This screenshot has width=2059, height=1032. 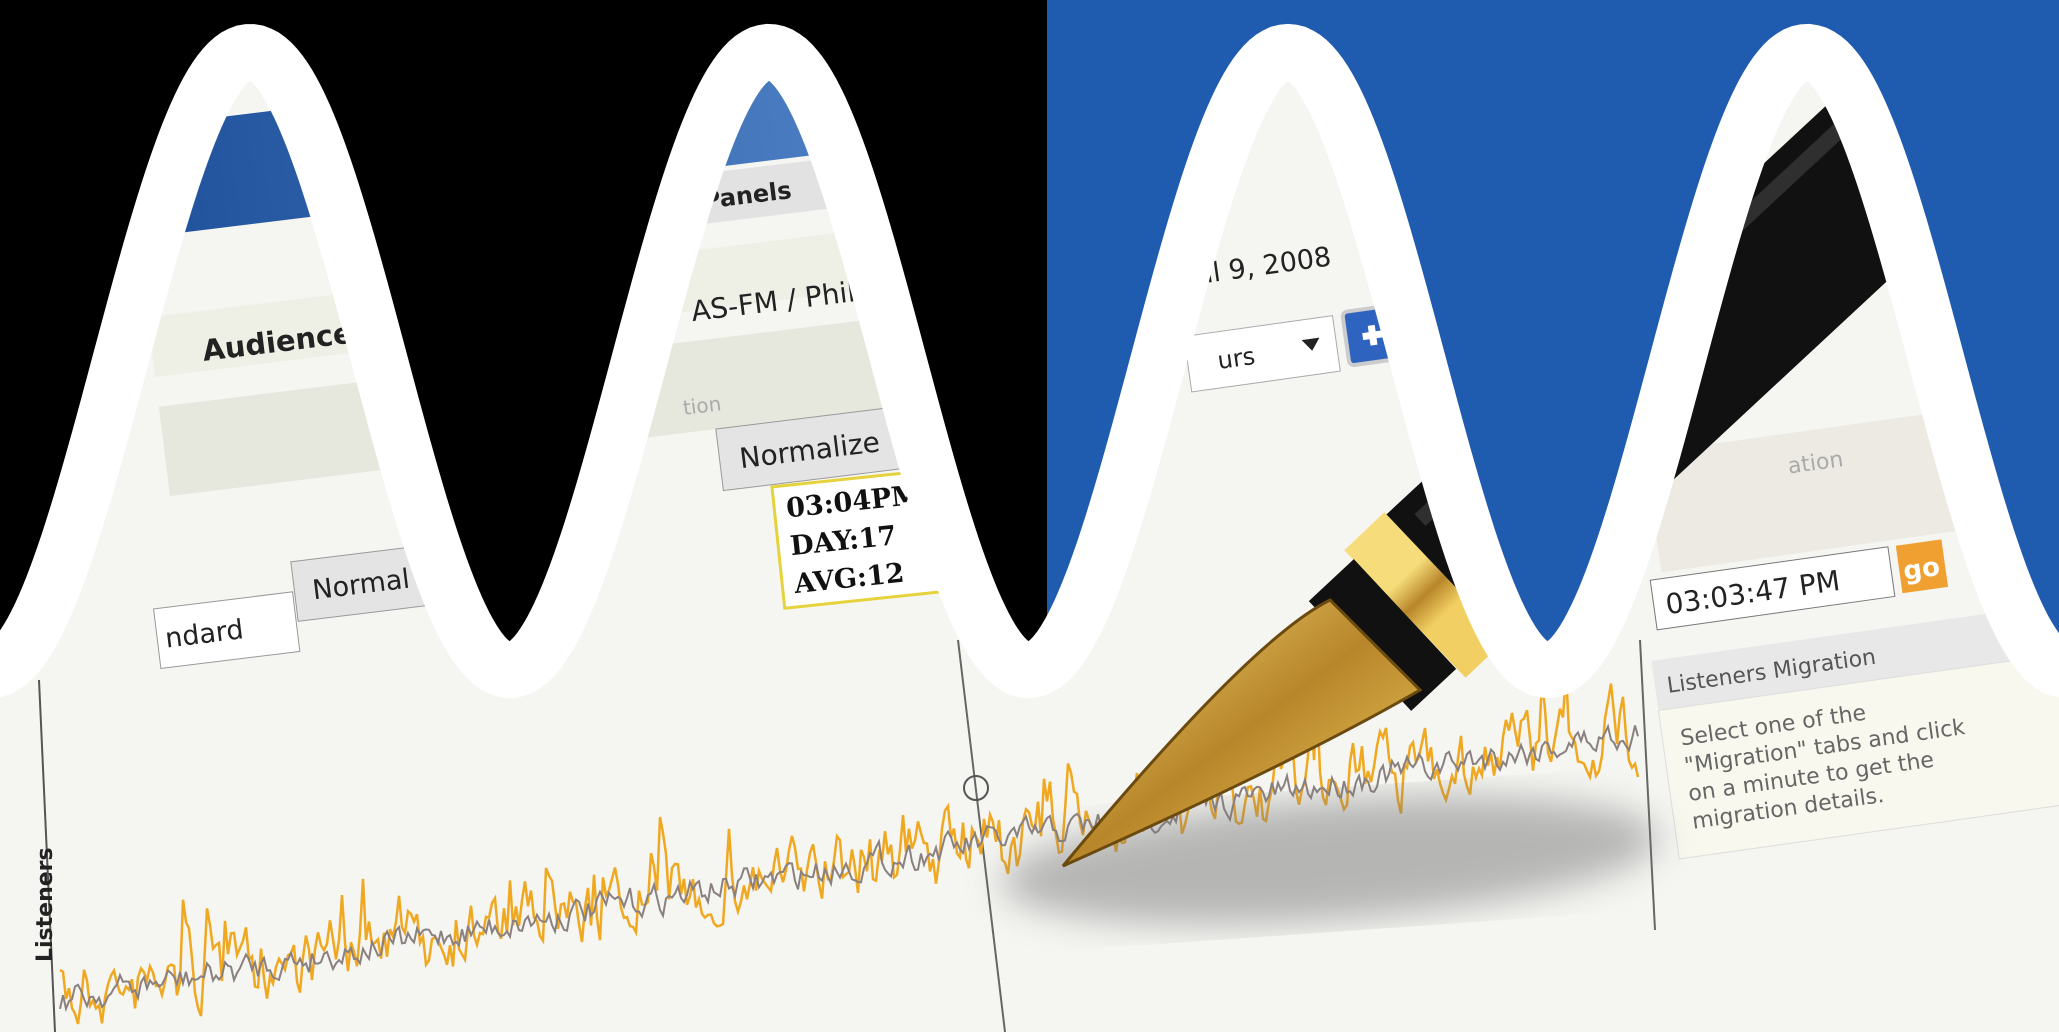 What do you see at coordinates (1236, 358) in the screenshot?
I see `range-select-label: urs` at bounding box center [1236, 358].